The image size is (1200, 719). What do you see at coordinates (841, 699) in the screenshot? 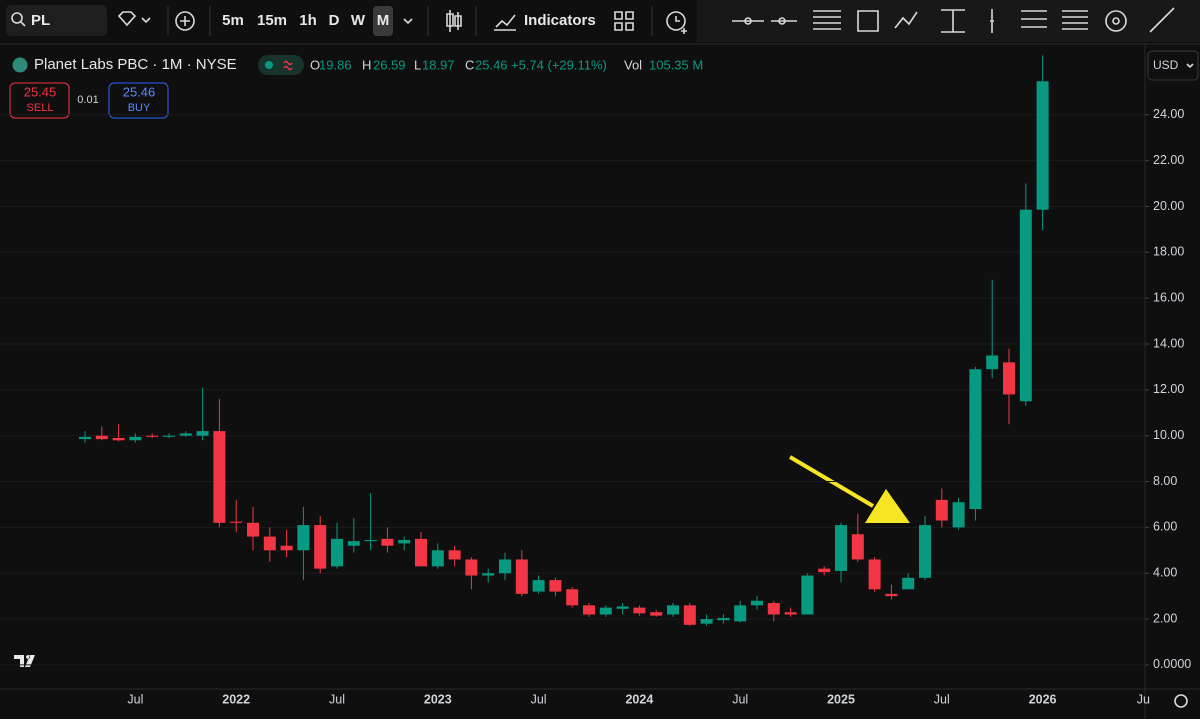
I see `x-tick-label: 2025` at bounding box center [841, 699].